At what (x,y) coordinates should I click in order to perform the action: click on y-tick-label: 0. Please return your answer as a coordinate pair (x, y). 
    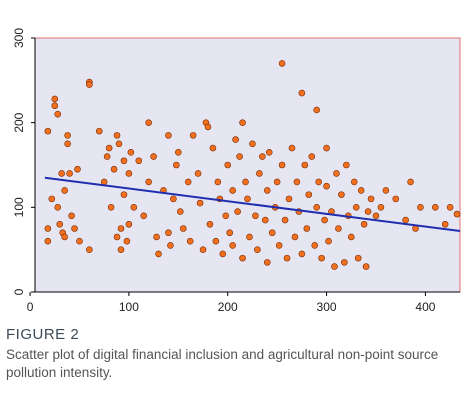
    Looking at the image, I should click on (19, 291).